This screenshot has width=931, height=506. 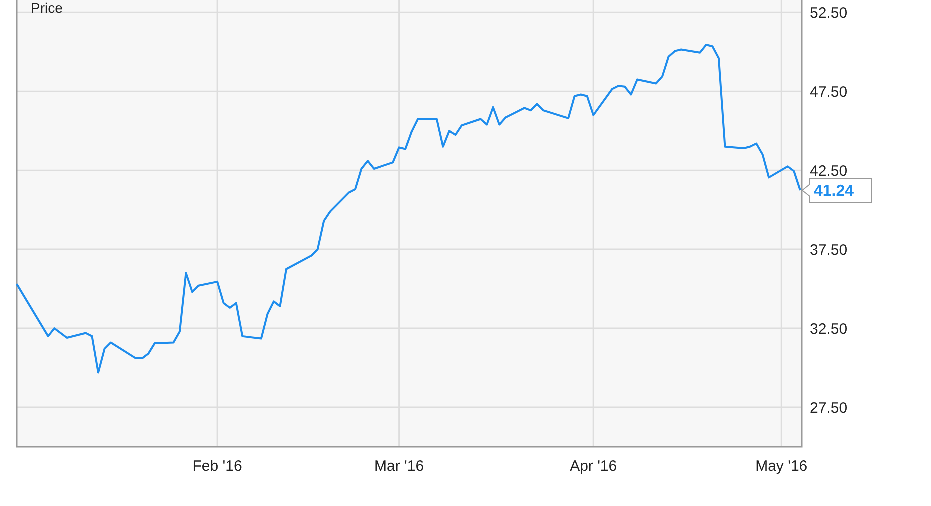 I want to click on y-tick-label: 47.50, so click(x=829, y=92).